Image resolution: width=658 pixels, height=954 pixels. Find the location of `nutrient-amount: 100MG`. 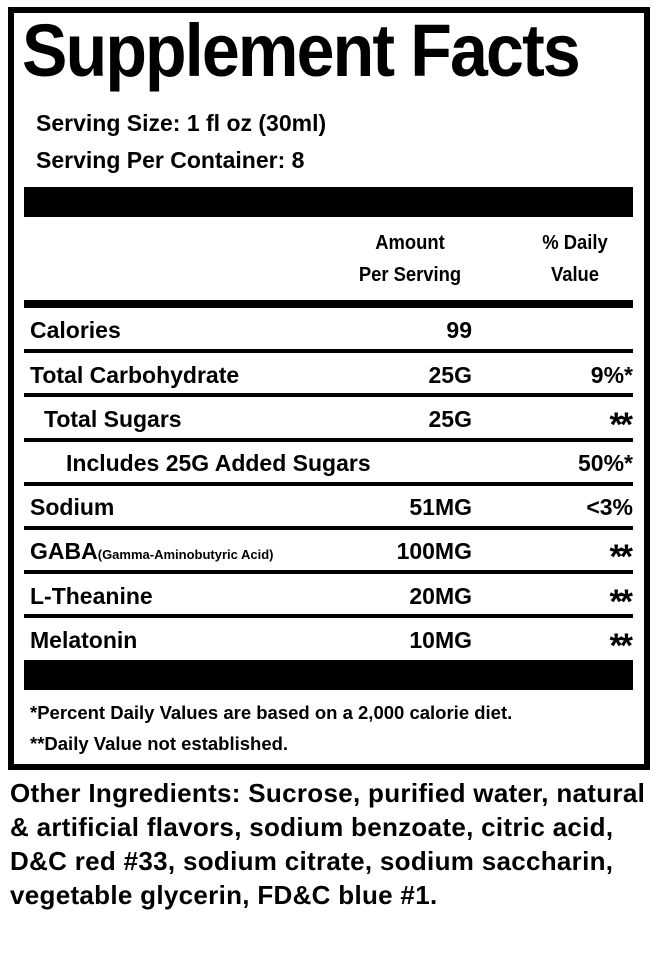

nutrient-amount: 100MG is located at coordinates (434, 551).